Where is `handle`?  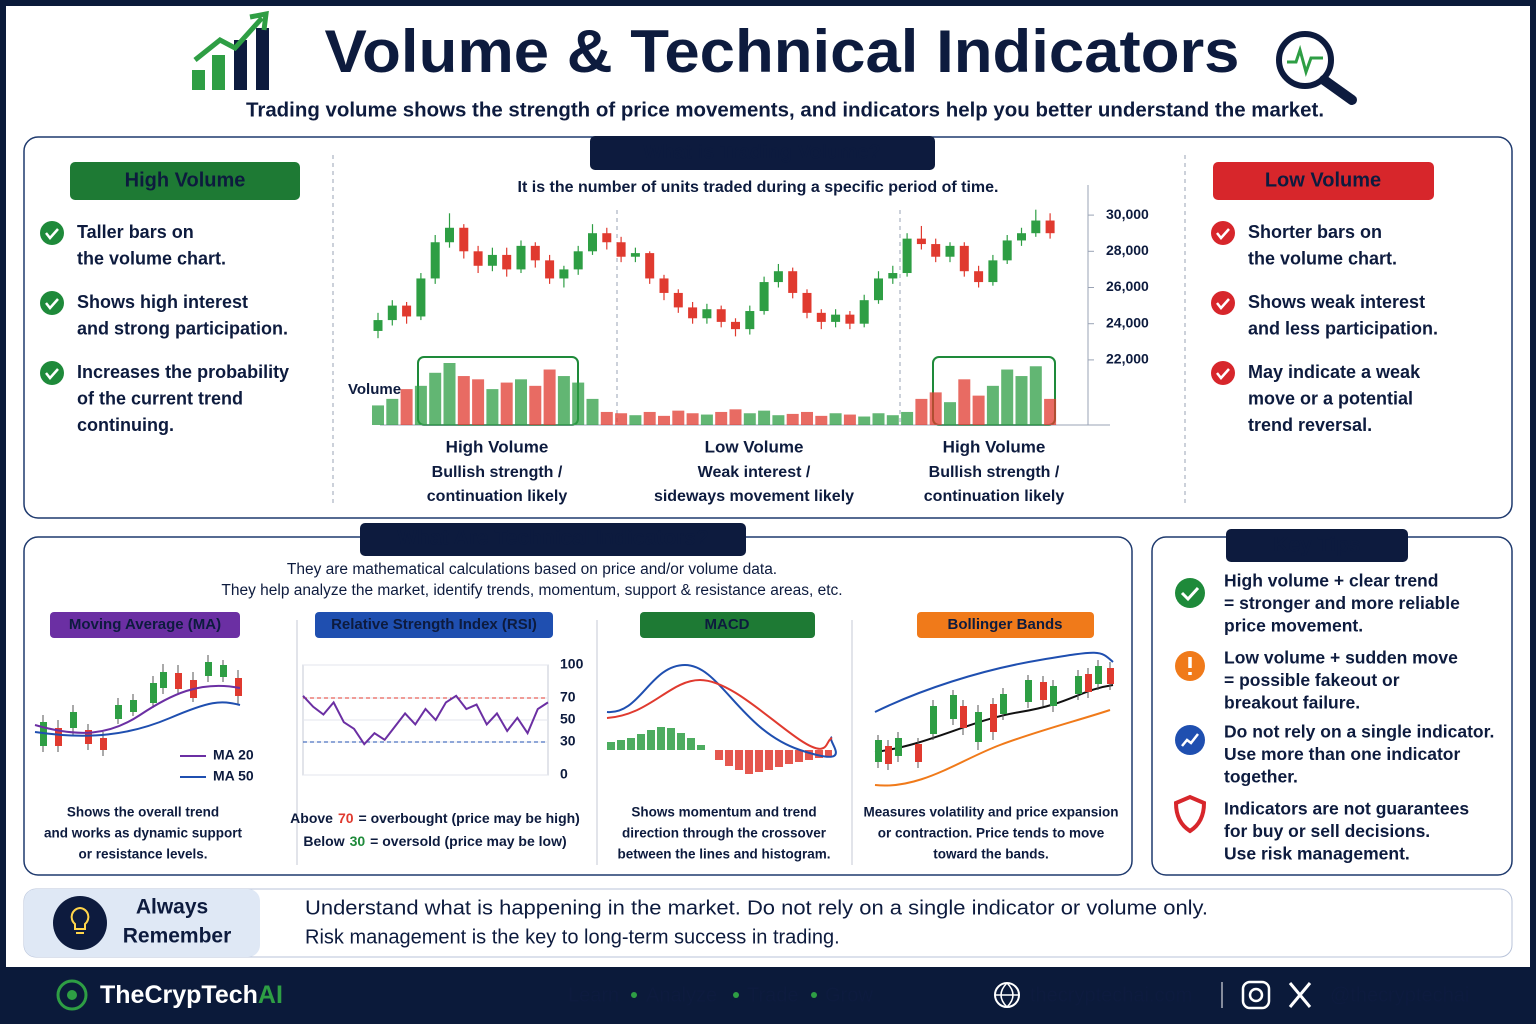
handle is located at coordinates (1338, 90).